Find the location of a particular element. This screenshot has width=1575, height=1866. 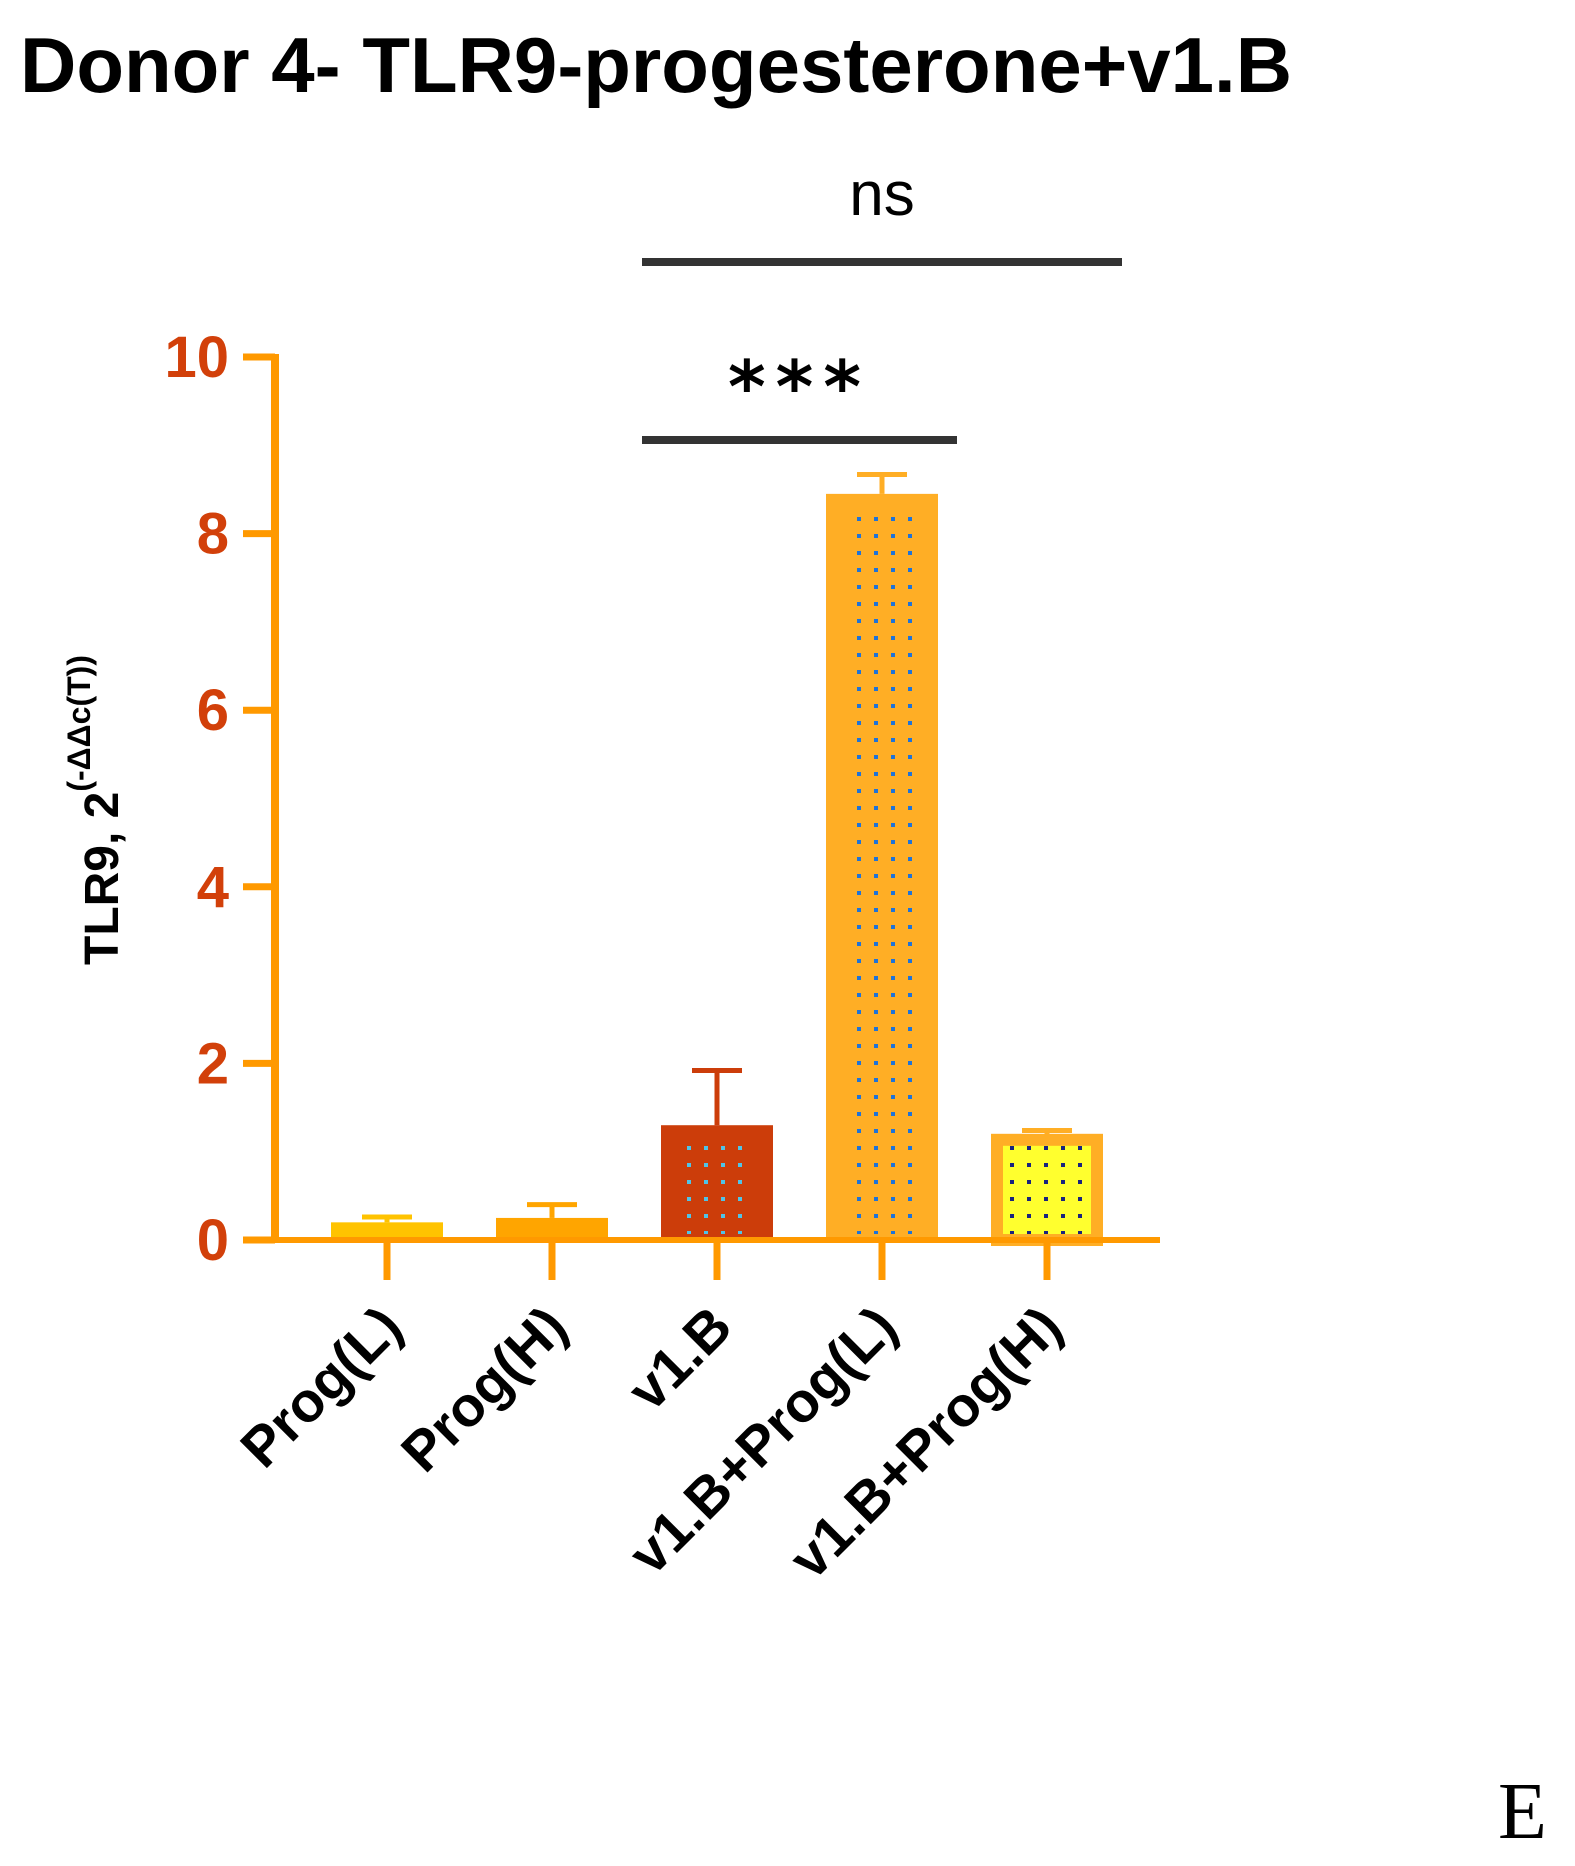

panel-label: E is located at coordinates (1522, 1812).